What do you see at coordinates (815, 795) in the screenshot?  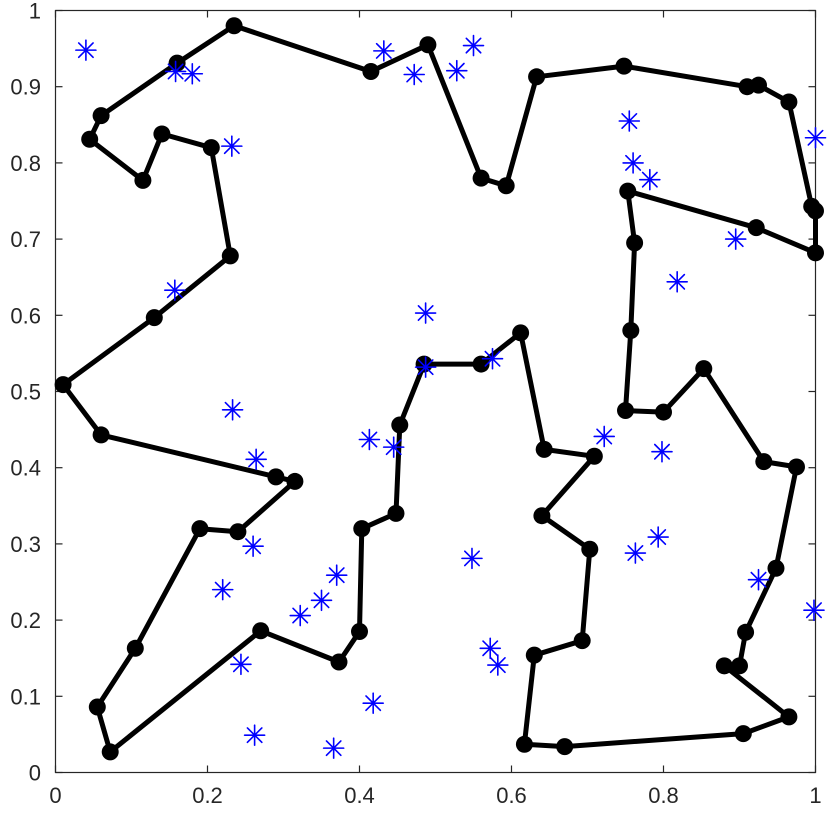 I see `x-tick-label: 1` at bounding box center [815, 795].